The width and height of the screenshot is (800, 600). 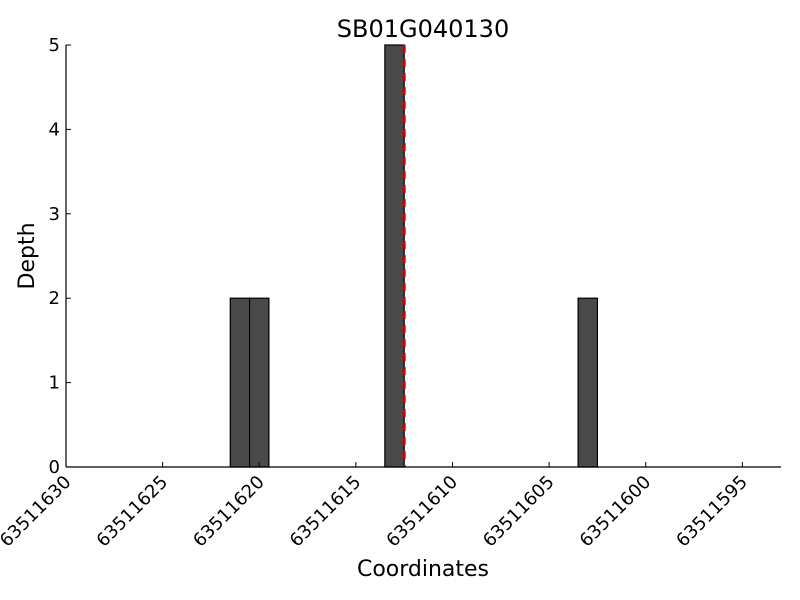 I want to click on y-tick-label: 1, so click(x=54, y=383).